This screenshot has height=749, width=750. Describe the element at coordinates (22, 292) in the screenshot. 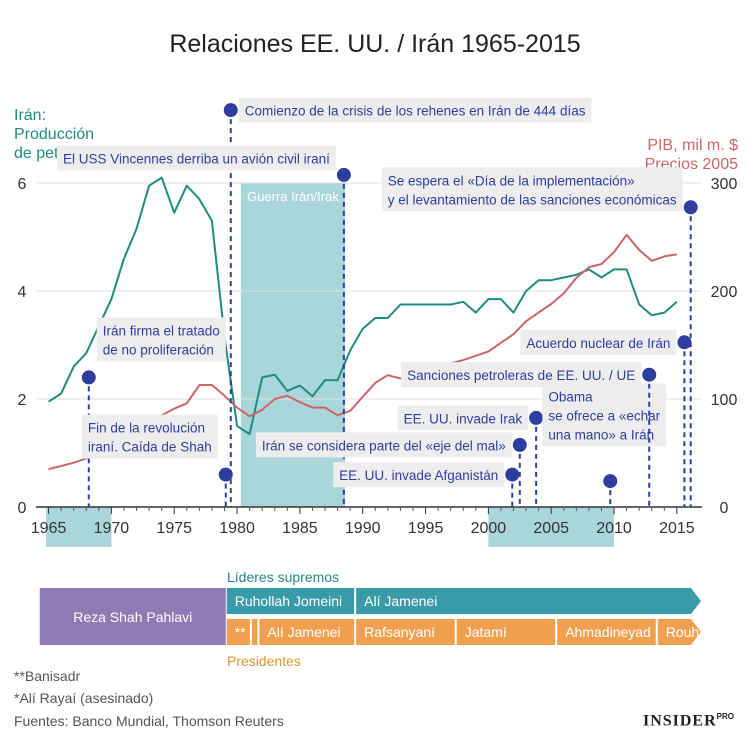

I see `y-left-tick-label: 4` at that location.